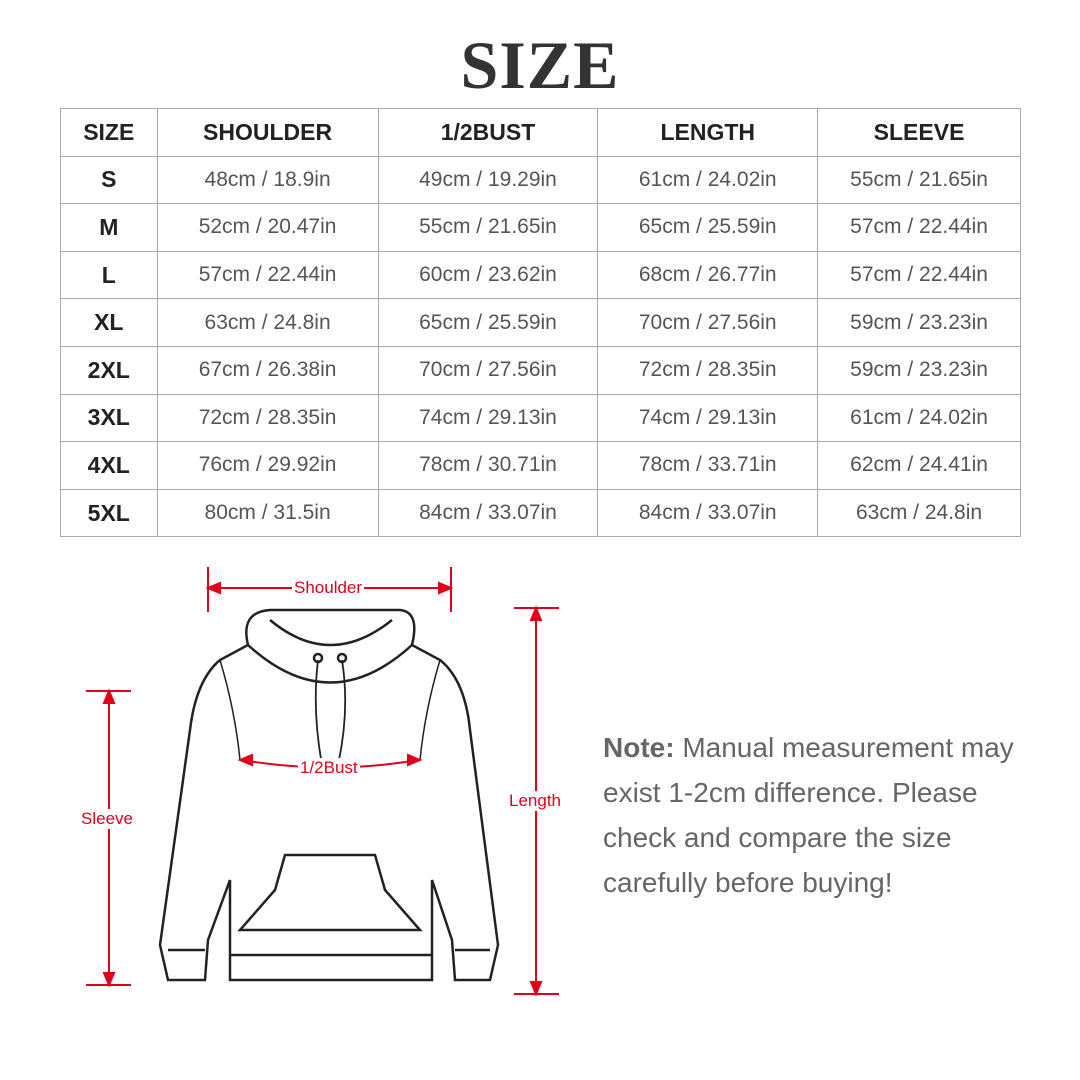 Image resolution: width=1080 pixels, height=1080 pixels. Describe the element at coordinates (919, 132) in the screenshot. I see `column-header: SLEEVE` at that location.